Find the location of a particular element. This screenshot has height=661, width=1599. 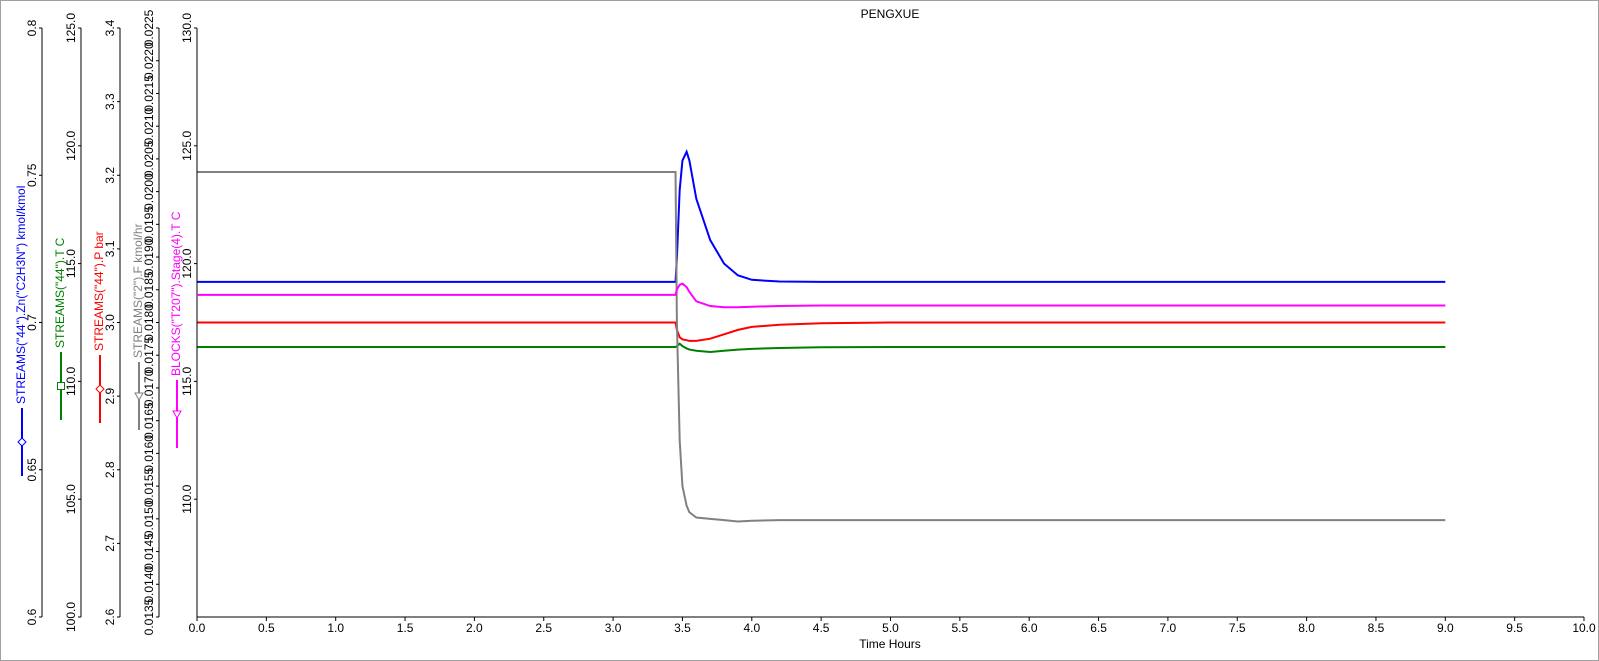

y-tick-label: 0.0185 is located at coordinates (149, 289).